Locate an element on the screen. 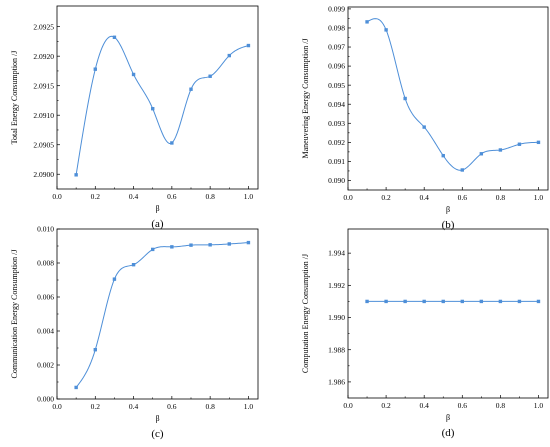 The height and width of the screenshot is (447, 550). panel-caption: (d) is located at coordinates (448, 433).